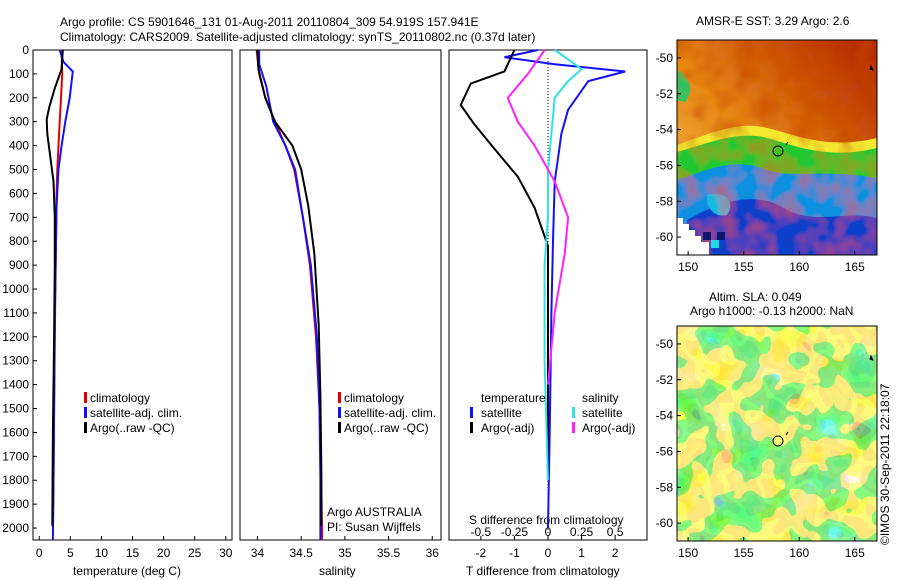  Describe the element at coordinates (374, 527) in the screenshot. I see `annotation-pi: PI: Susan Wijffels` at that location.